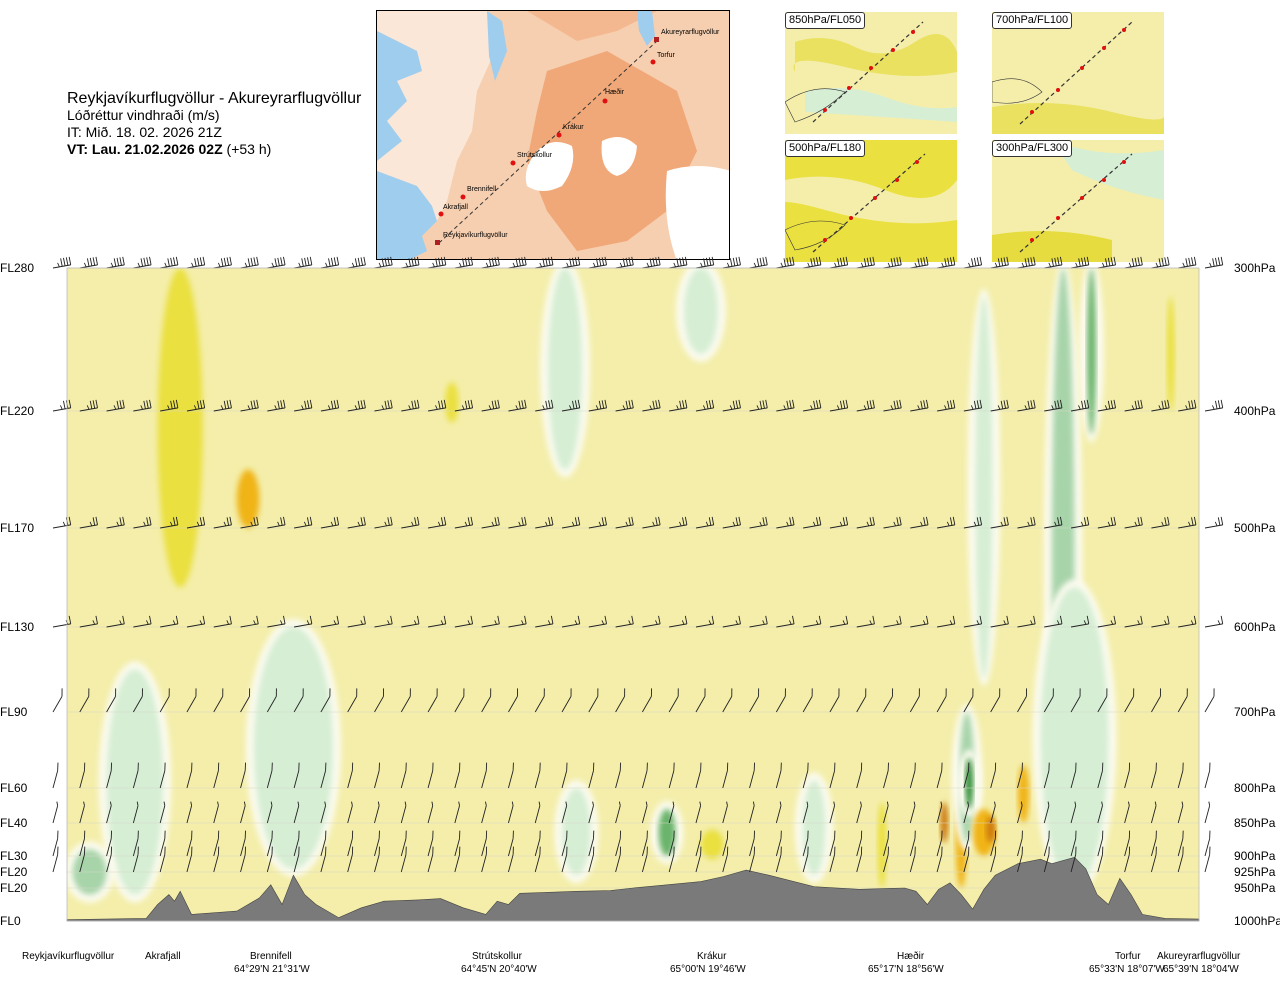  I want to click on flight-level-label: FL40, so click(14, 823).